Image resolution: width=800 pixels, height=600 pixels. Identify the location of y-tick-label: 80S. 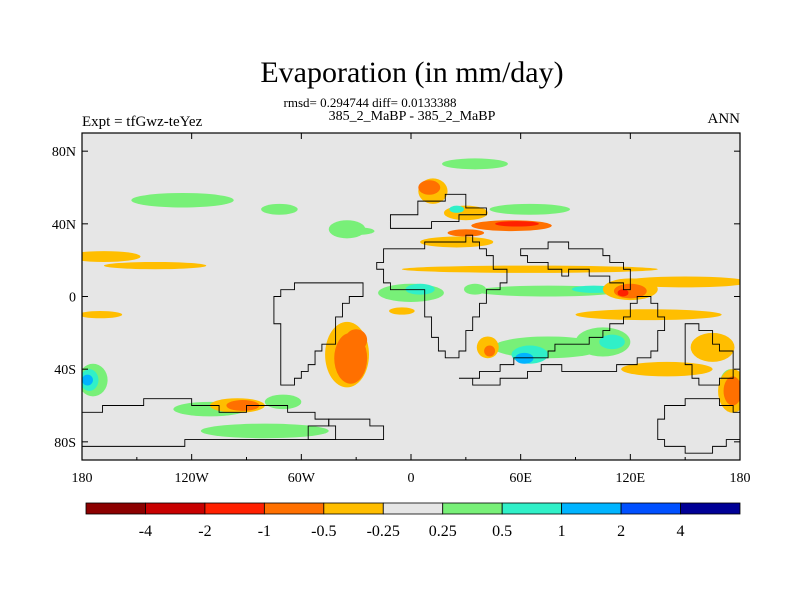
(65, 443).